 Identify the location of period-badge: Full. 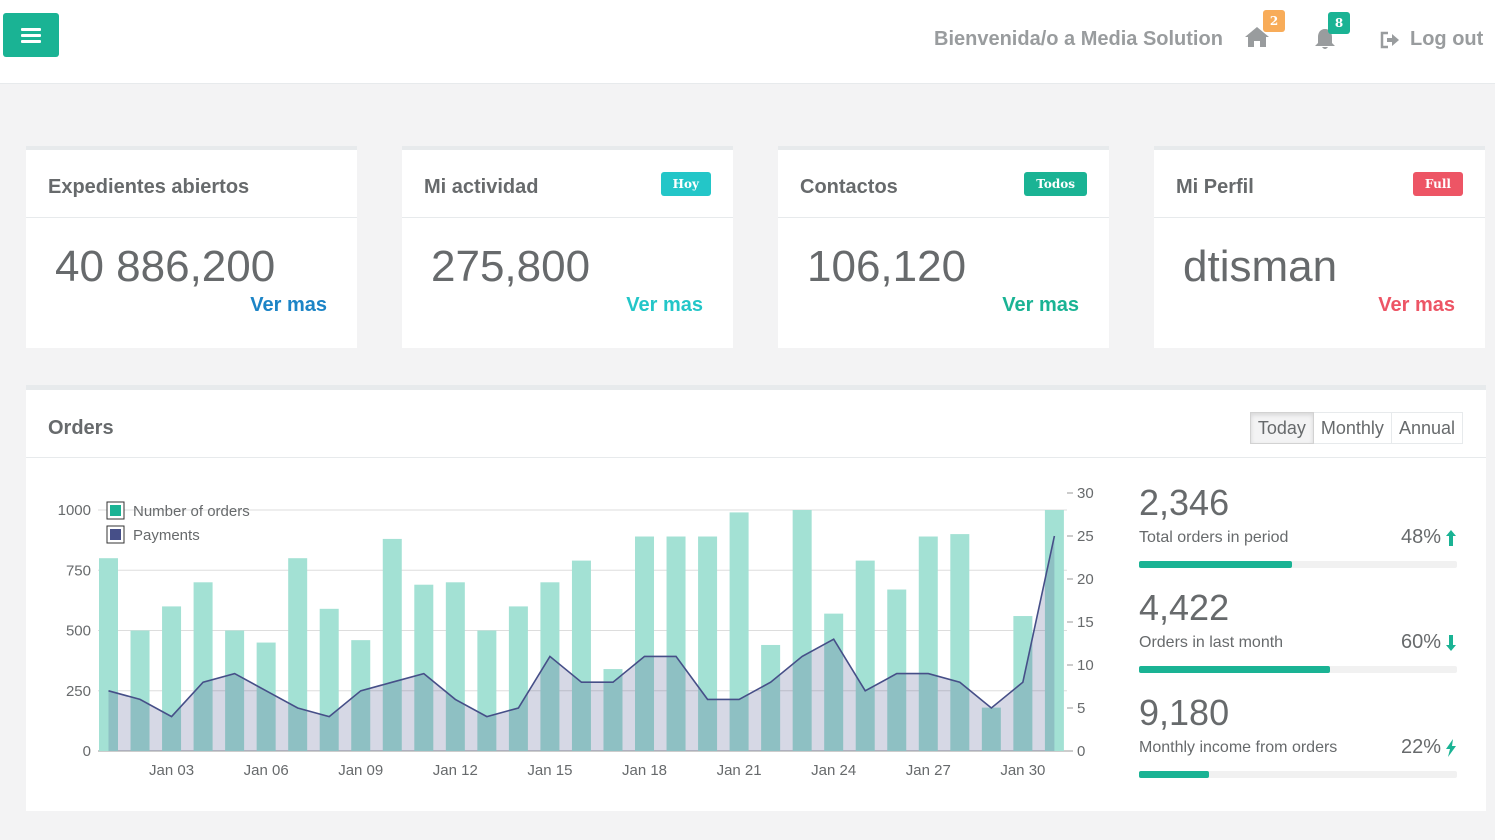
(1437, 184).